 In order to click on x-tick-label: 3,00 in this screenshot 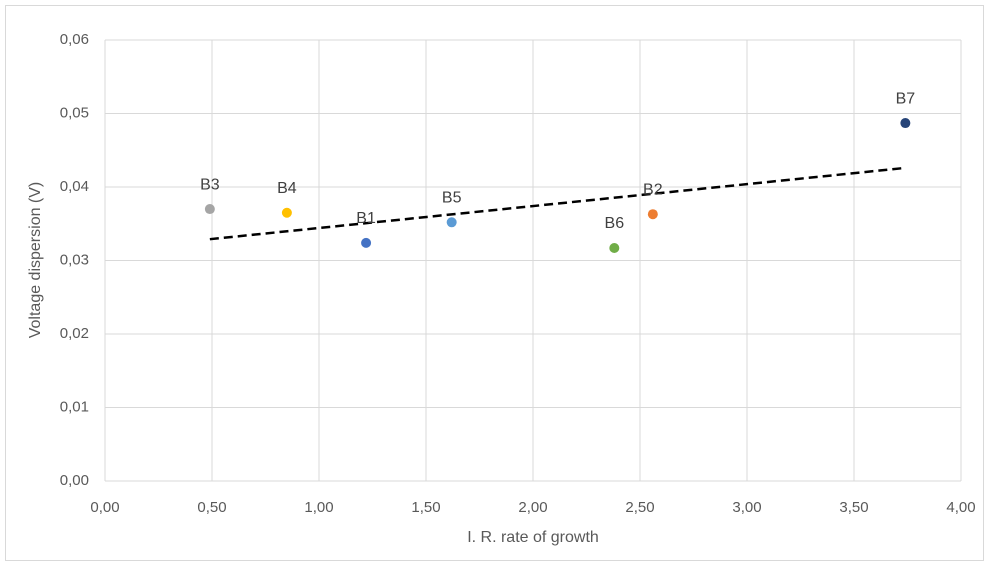, I will do `click(746, 507)`.